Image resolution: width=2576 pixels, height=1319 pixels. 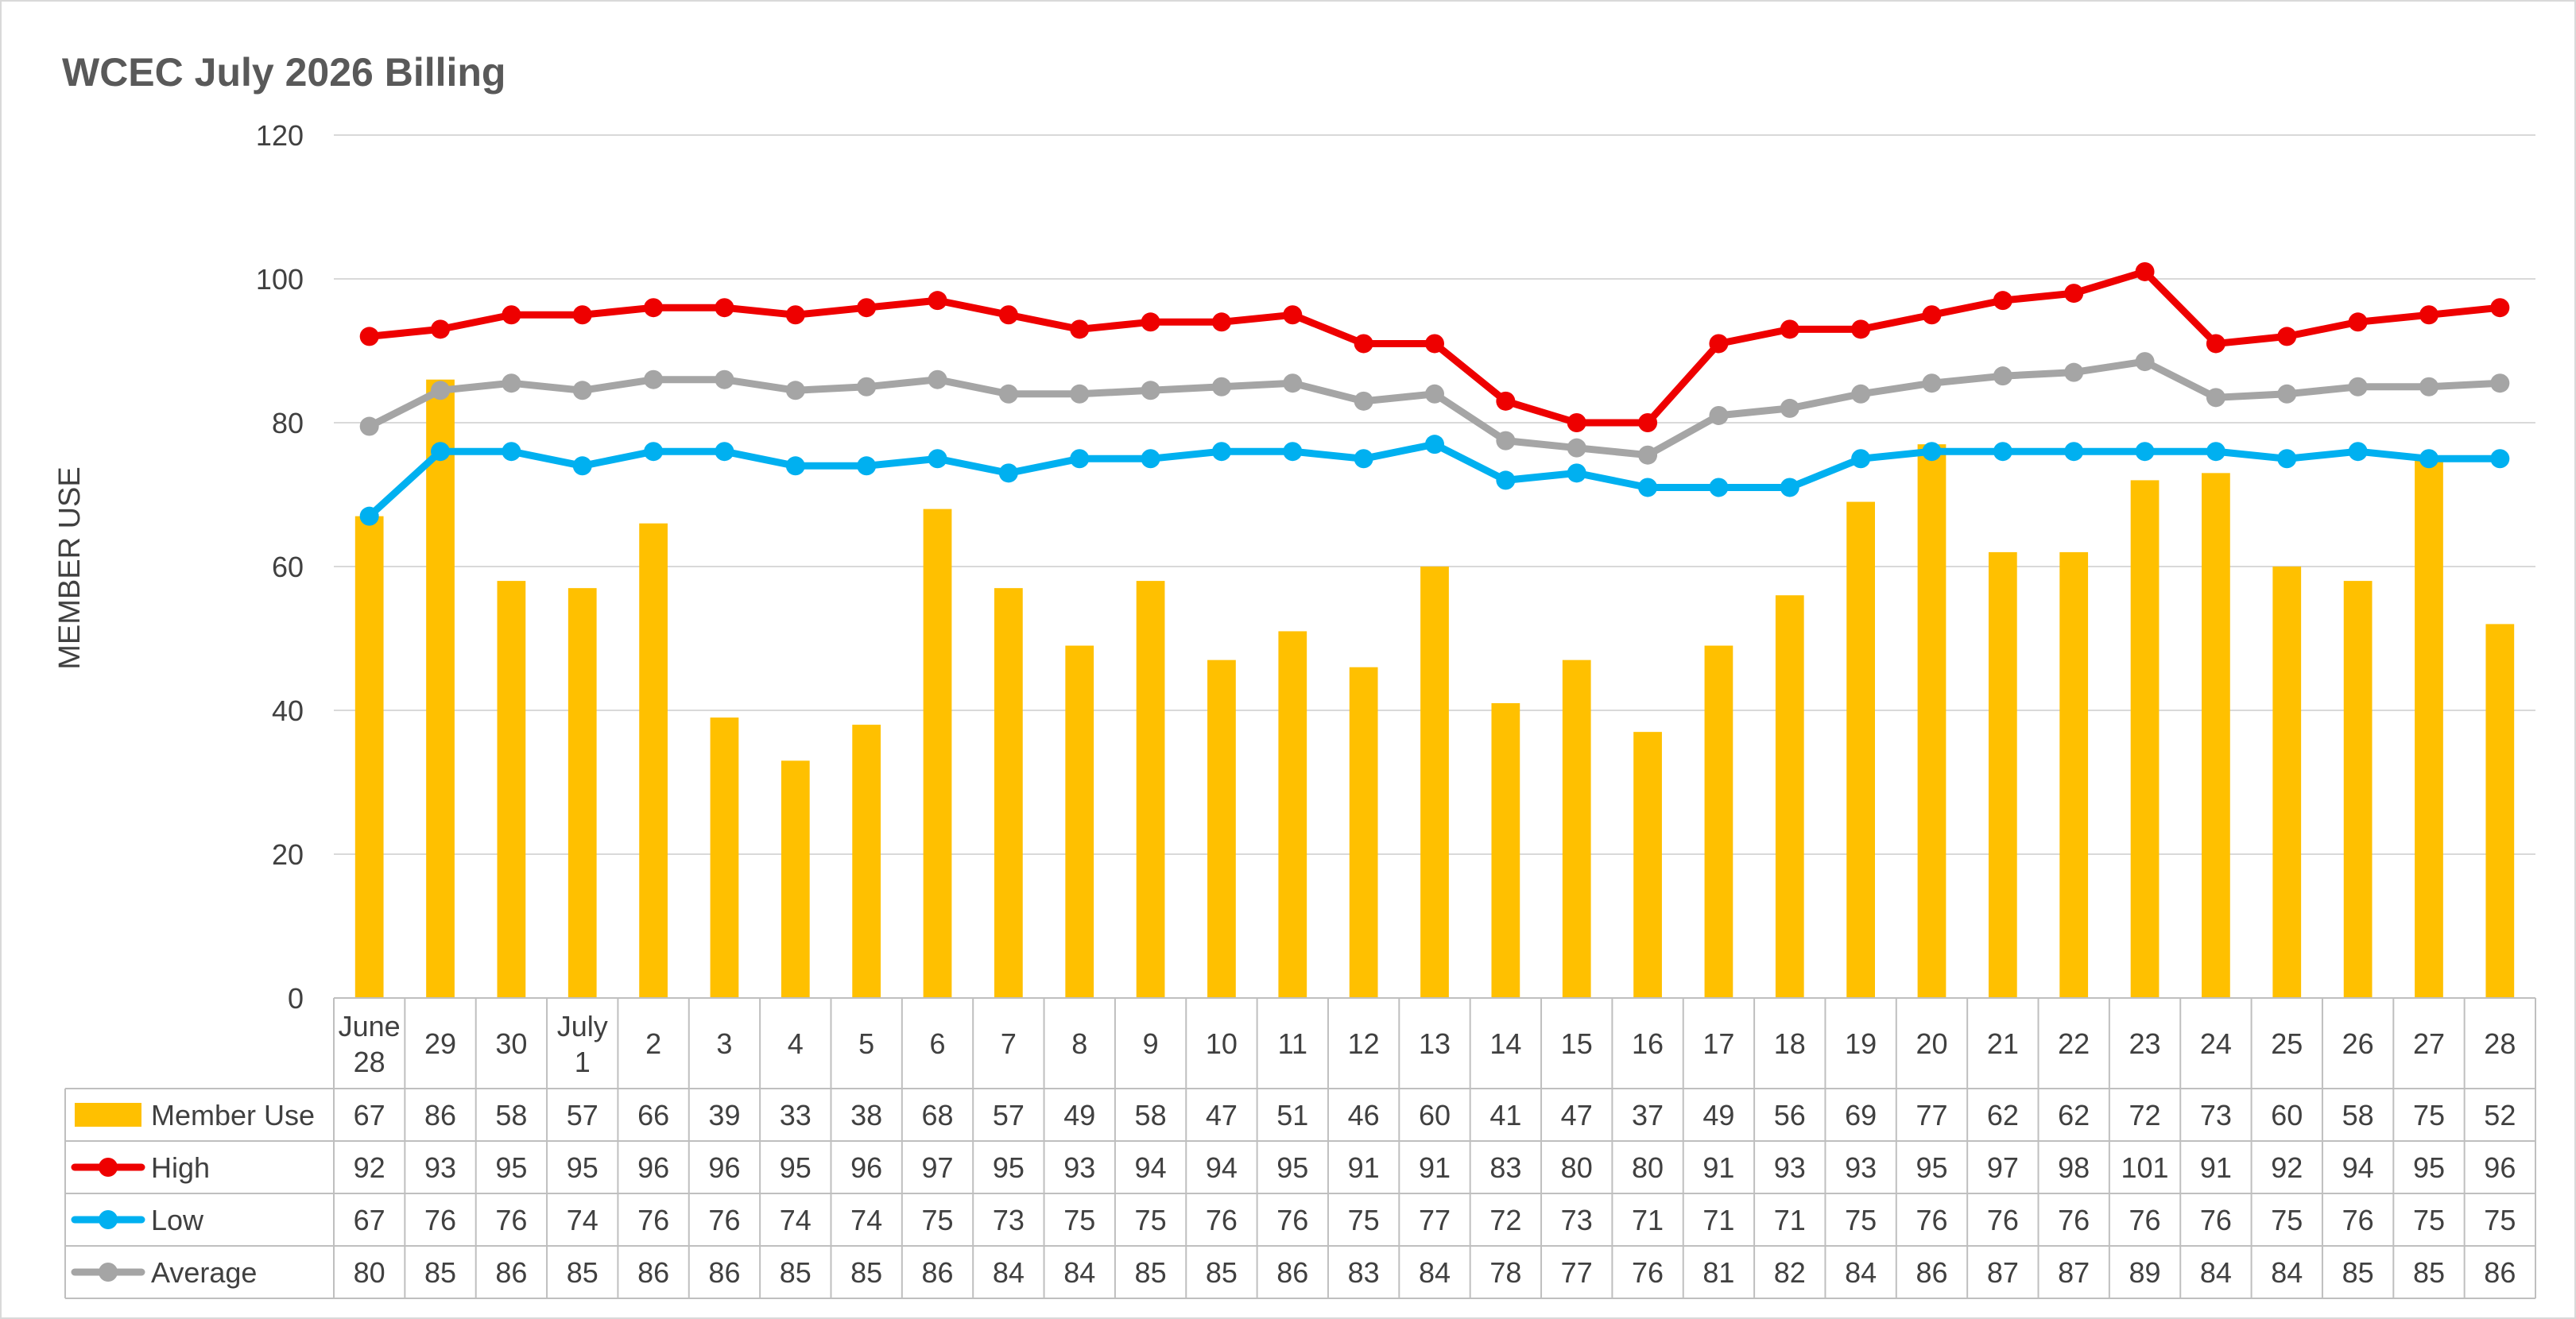 I want to click on data-label: 98, so click(x=2074, y=1168).